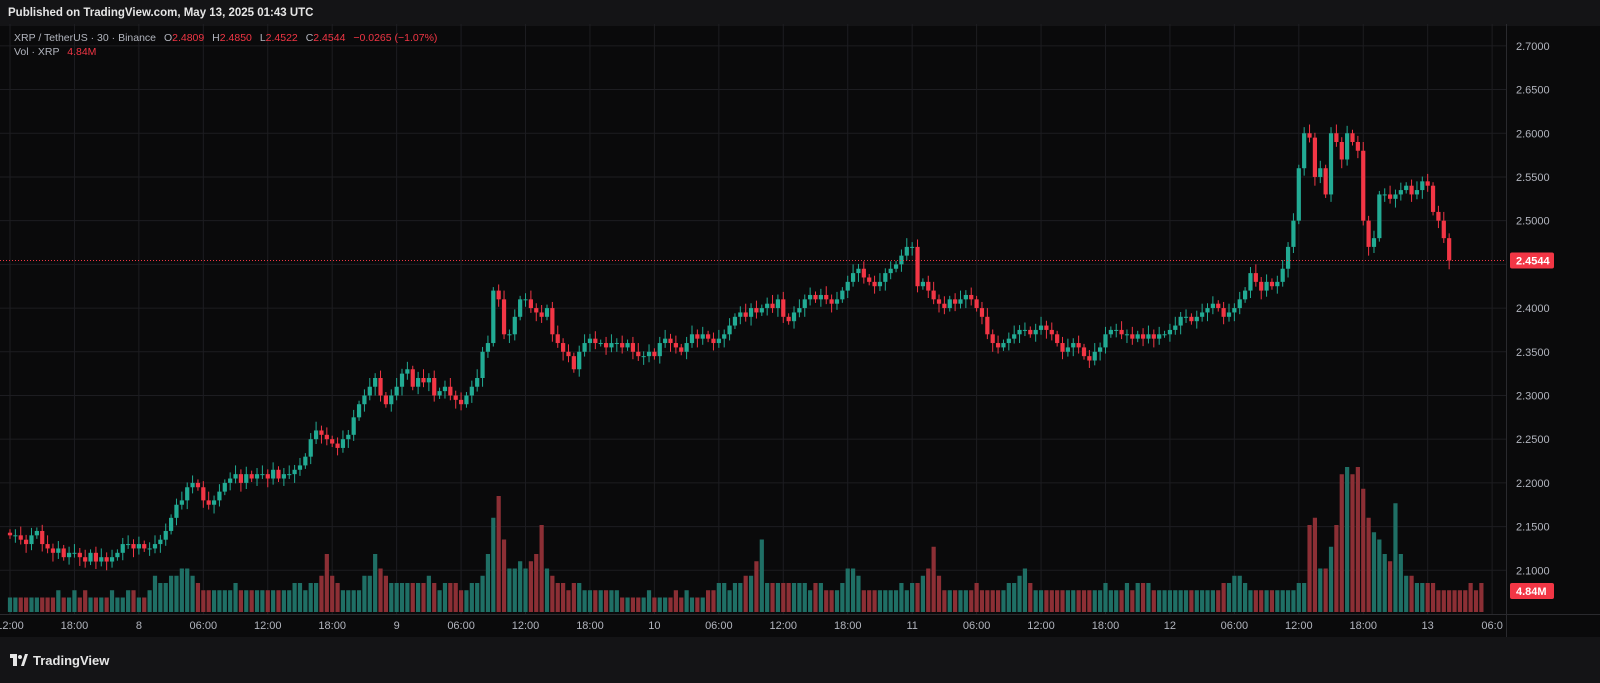 This screenshot has width=1600, height=683. What do you see at coordinates (329, 38) in the screenshot?
I see `close-value: 2.4544` at bounding box center [329, 38].